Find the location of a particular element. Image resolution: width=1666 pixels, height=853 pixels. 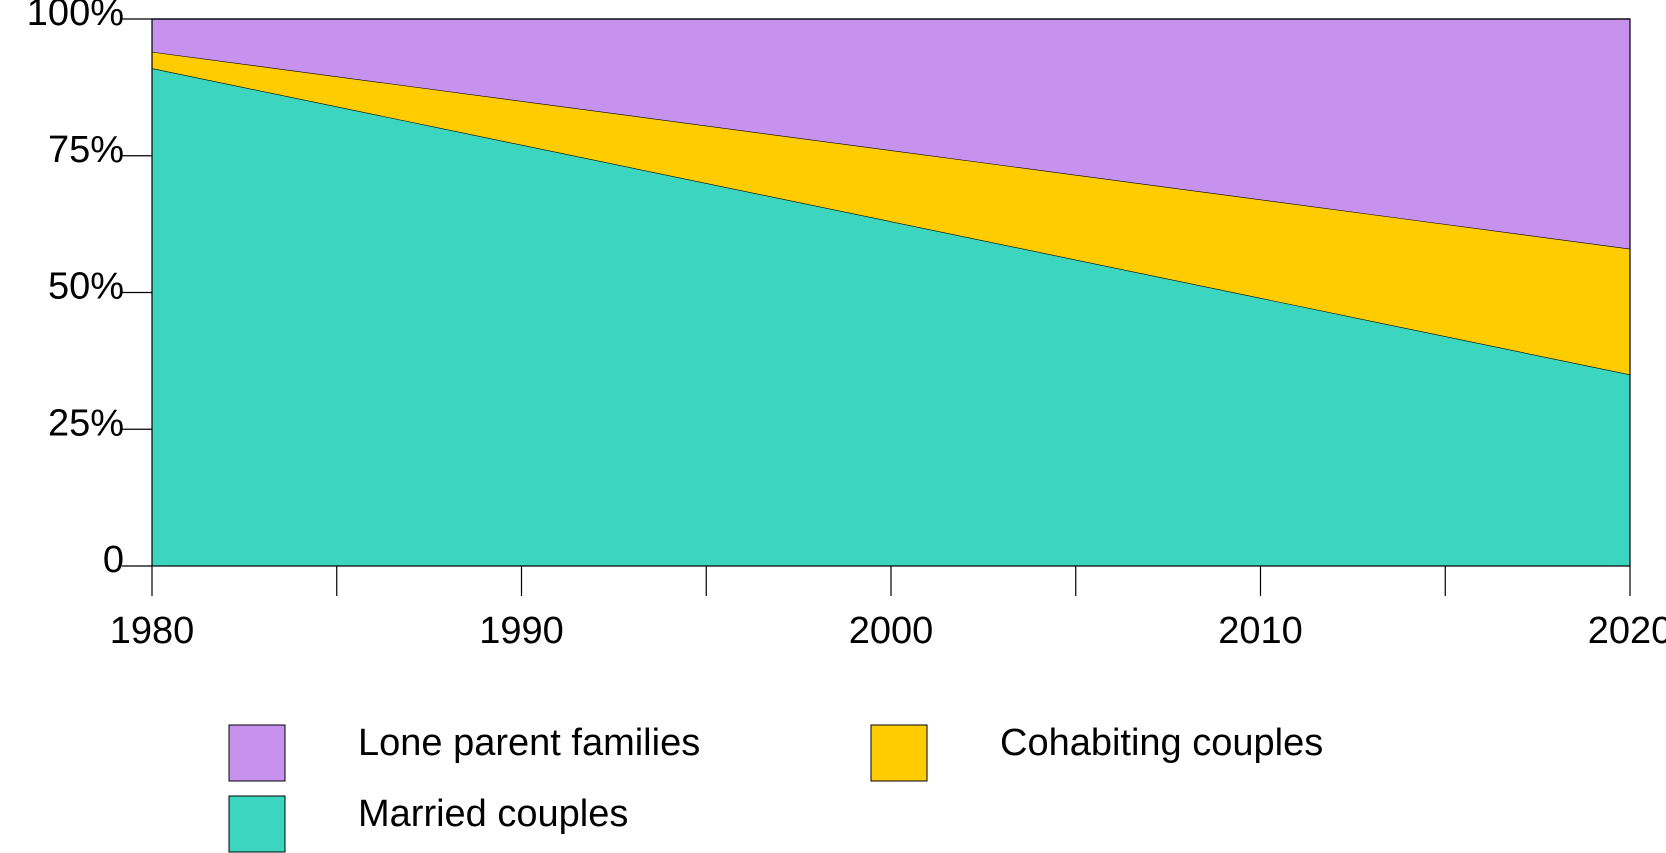

legend-label: Cohabiting couples is located at coordinates (1161, 743).